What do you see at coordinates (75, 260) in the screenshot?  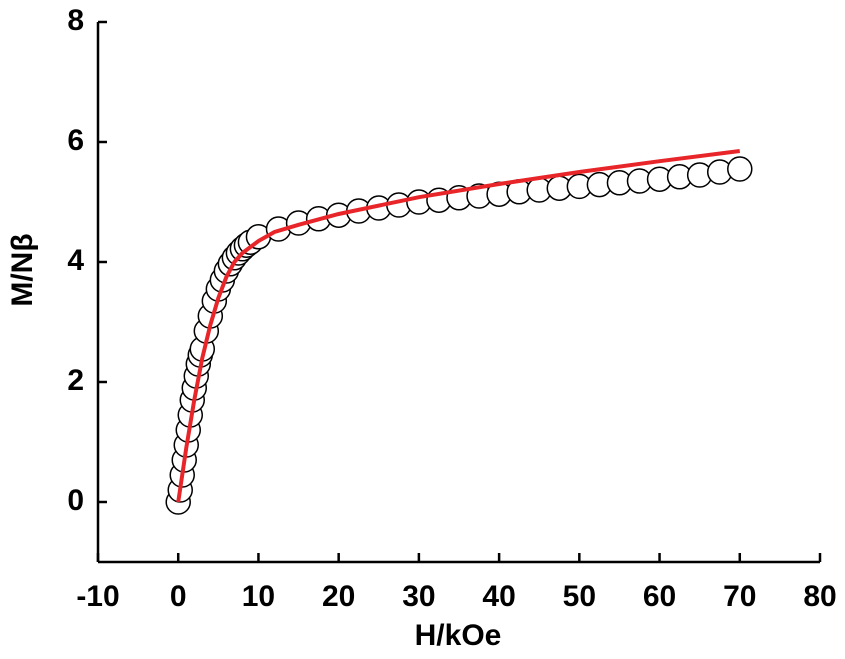 I see `y-tick-label: 4` at bounding box center [75, 260].